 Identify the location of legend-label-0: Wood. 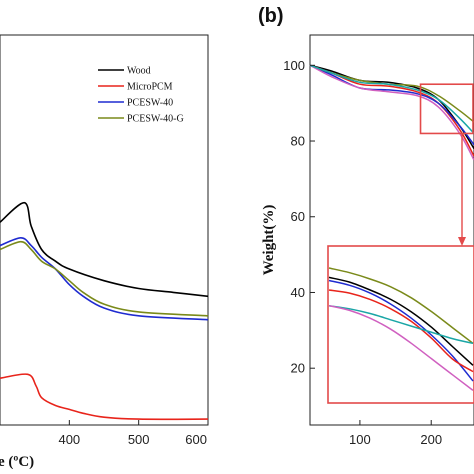
(139, 71).